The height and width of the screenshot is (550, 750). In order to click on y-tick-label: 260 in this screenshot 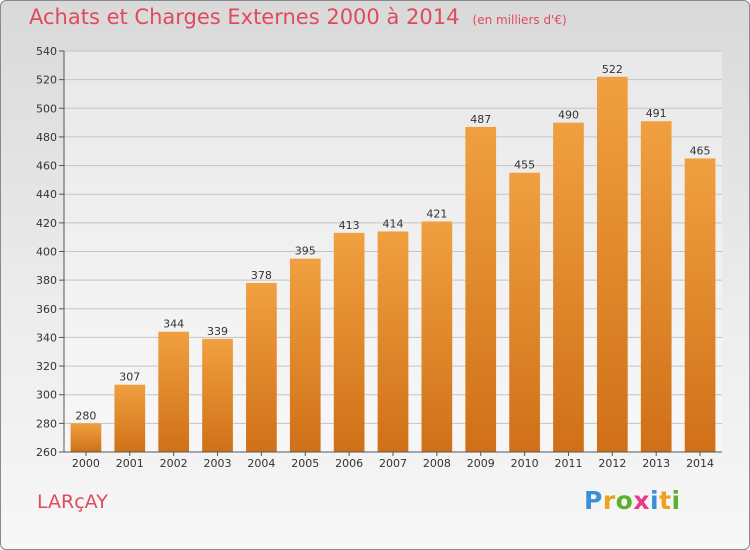, I will do `click(46, 452)`.